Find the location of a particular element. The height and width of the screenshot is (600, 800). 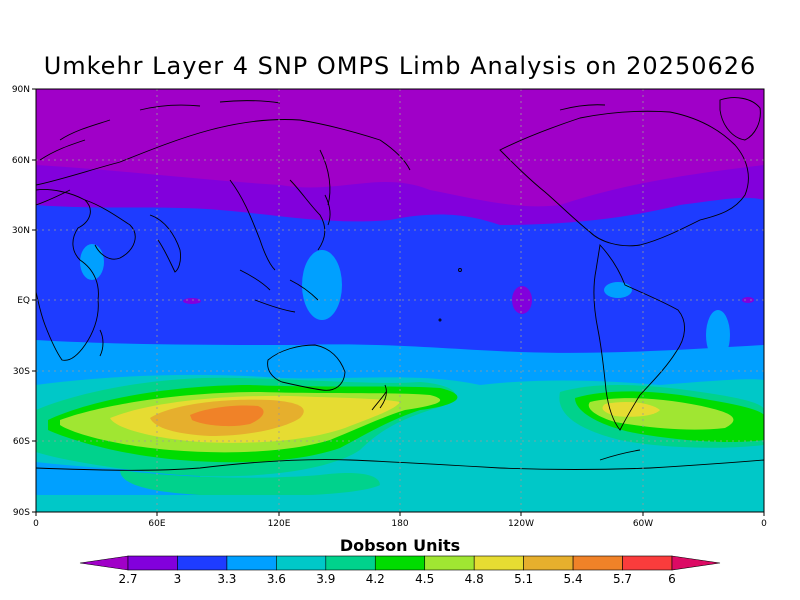

colorbar-level-label: 2.7 is located at coordinates (127, 579).